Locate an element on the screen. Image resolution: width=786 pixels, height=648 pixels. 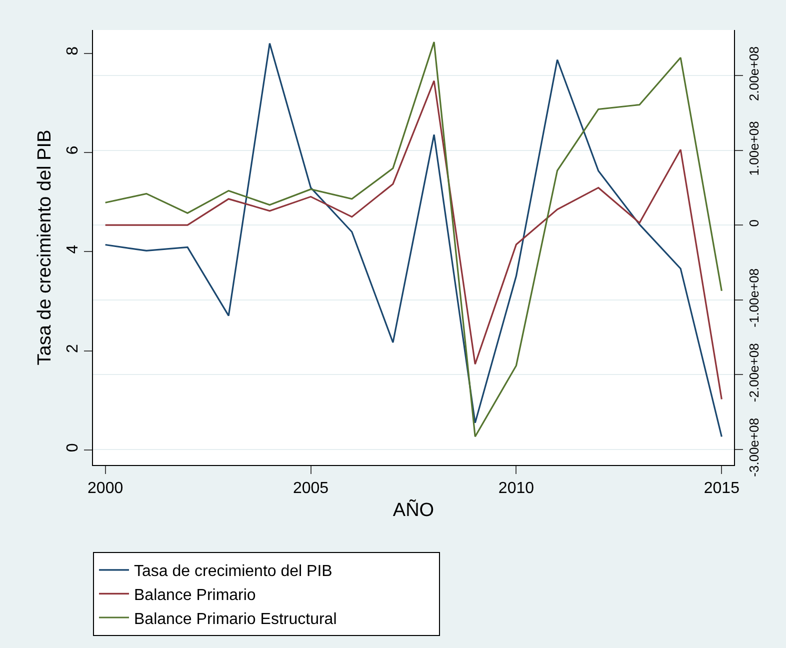
y2-tick-label: -1.00e+08 is located at coordinates (754, 298).